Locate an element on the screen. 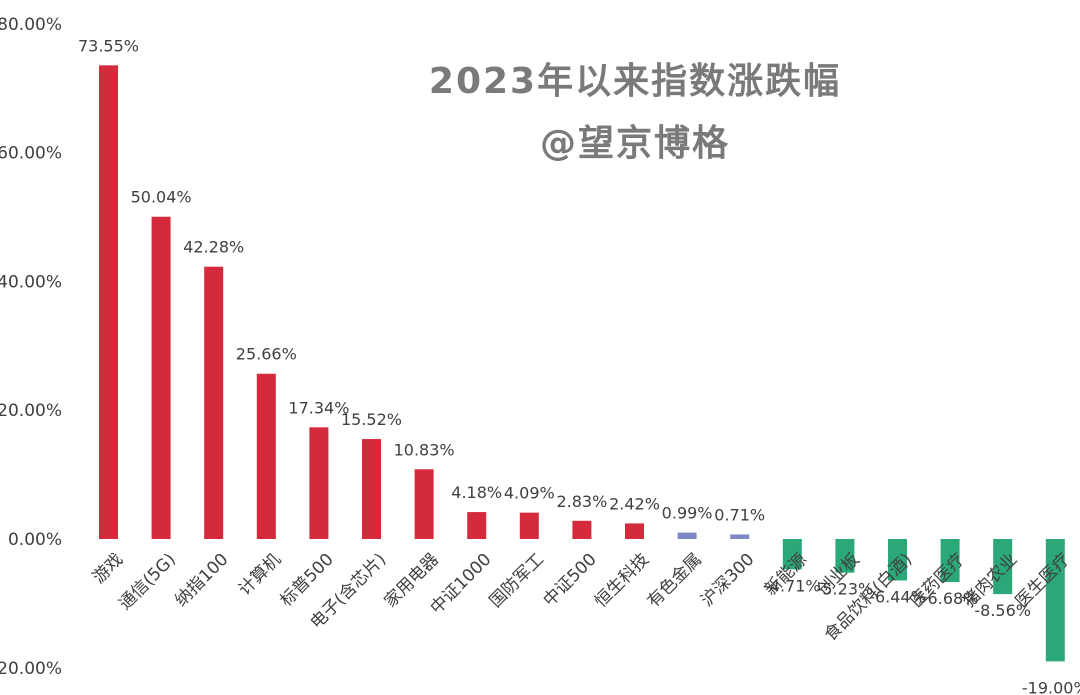 The image size is (1080, 695). y-tick-label: 40.00% is located at coordinates (31, 282).